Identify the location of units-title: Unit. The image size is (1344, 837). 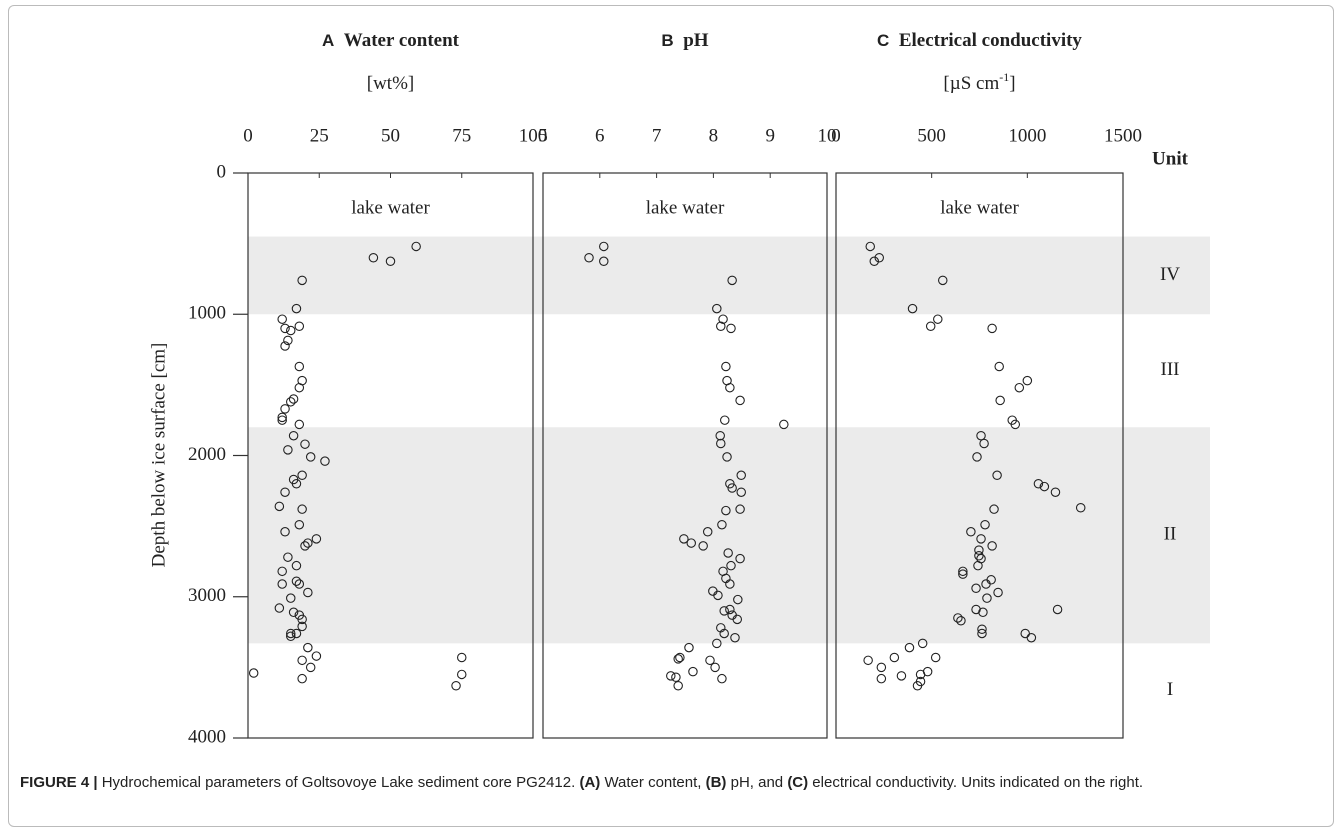
(1170, 158).